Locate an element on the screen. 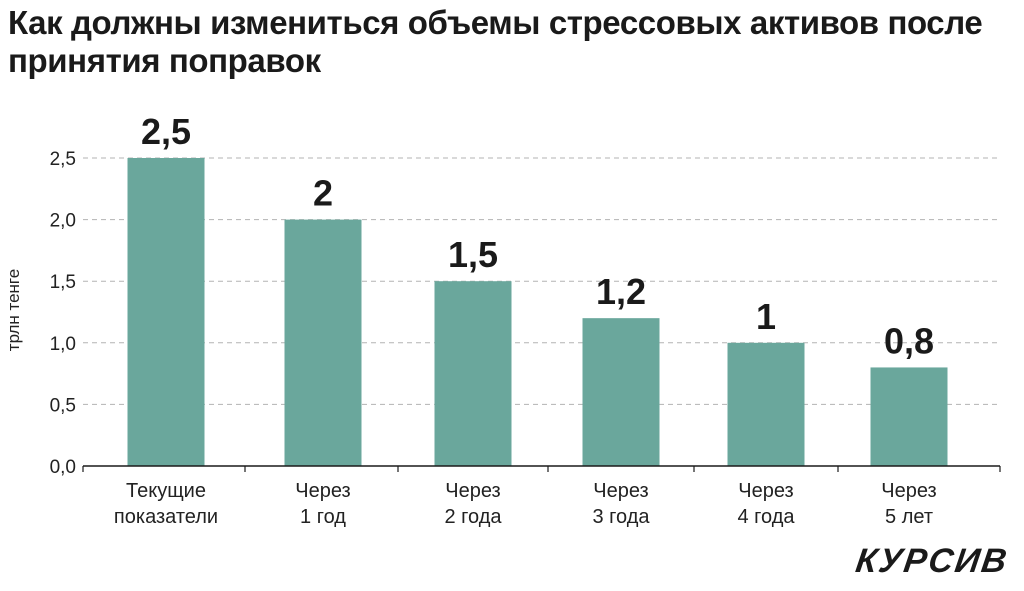  data-label: 1 is located at coordinates (766, 316).